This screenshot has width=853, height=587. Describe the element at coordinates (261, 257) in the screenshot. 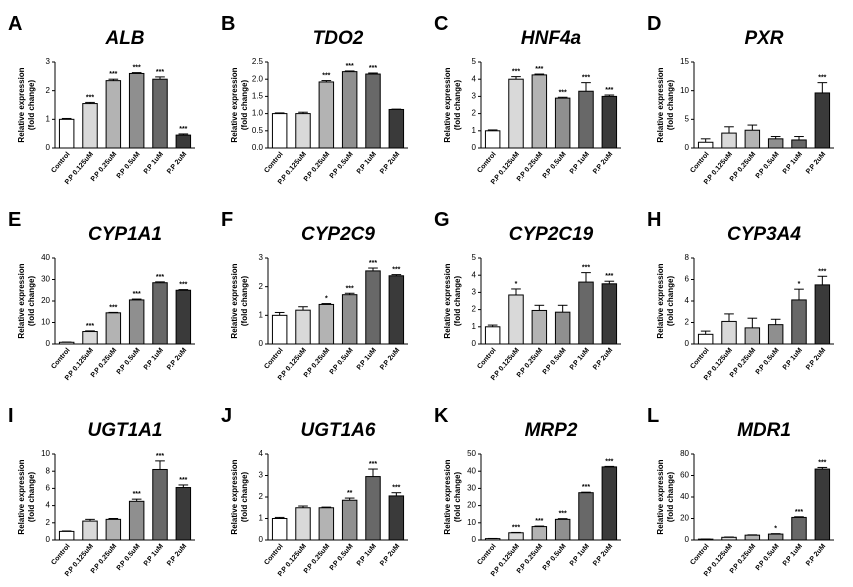

I see `y-tick-label: 3` at that location.